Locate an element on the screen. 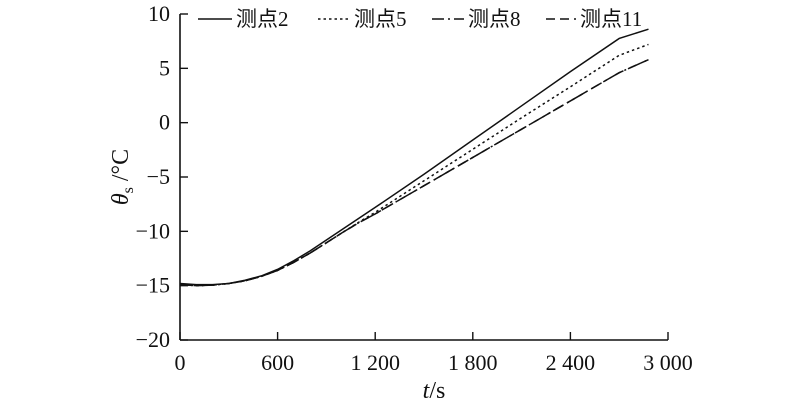  legend: 测点2 测点5 测点8 测点11 is located at coordinates (420, 19).